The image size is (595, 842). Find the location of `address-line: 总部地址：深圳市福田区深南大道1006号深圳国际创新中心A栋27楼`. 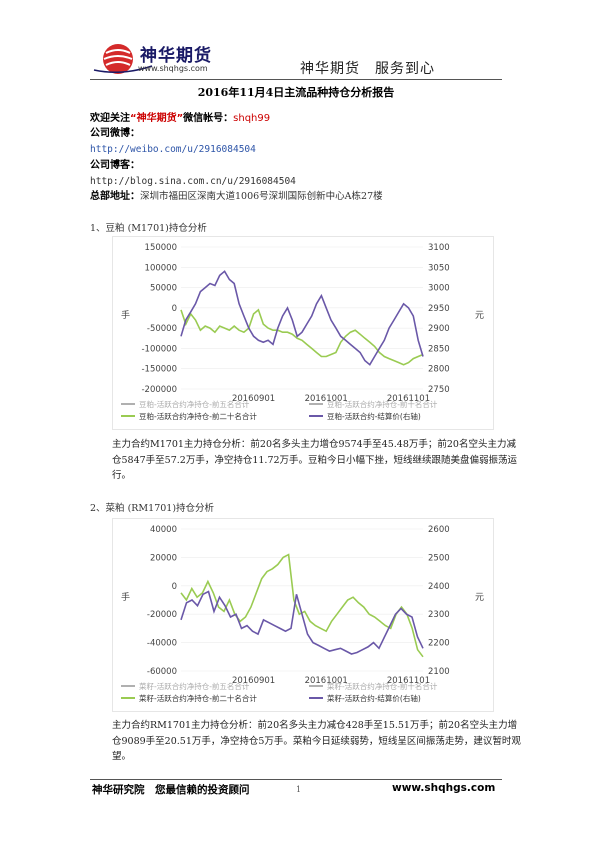

address-line: 总部地址：深圳市福田区深南大道1006号深圳国际创新中心A栋27楼 is located at coordinates (236, 197).